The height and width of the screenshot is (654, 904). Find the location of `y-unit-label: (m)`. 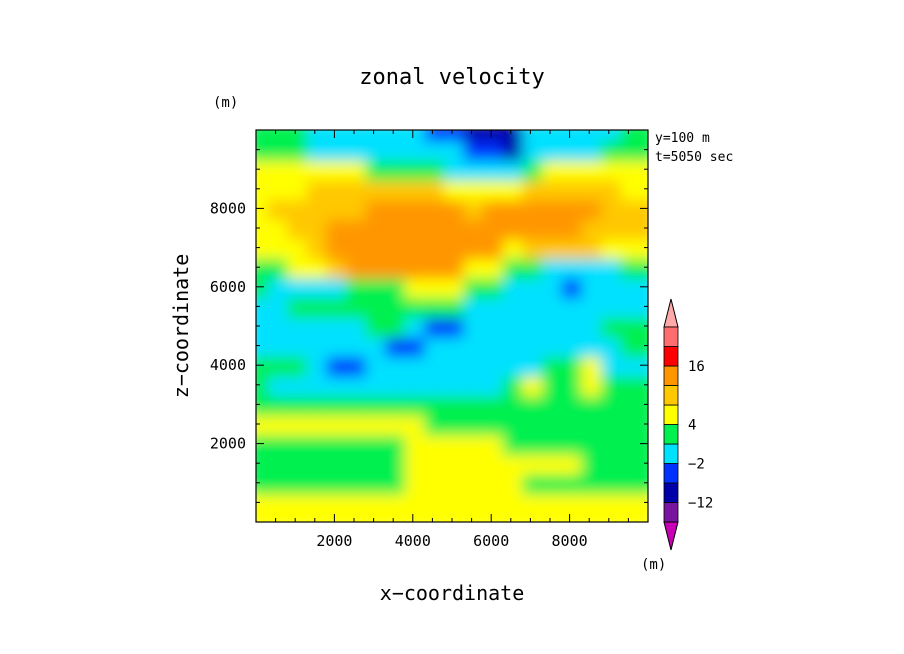

y-unit-label: (m) is located at coordinates (225, 103).